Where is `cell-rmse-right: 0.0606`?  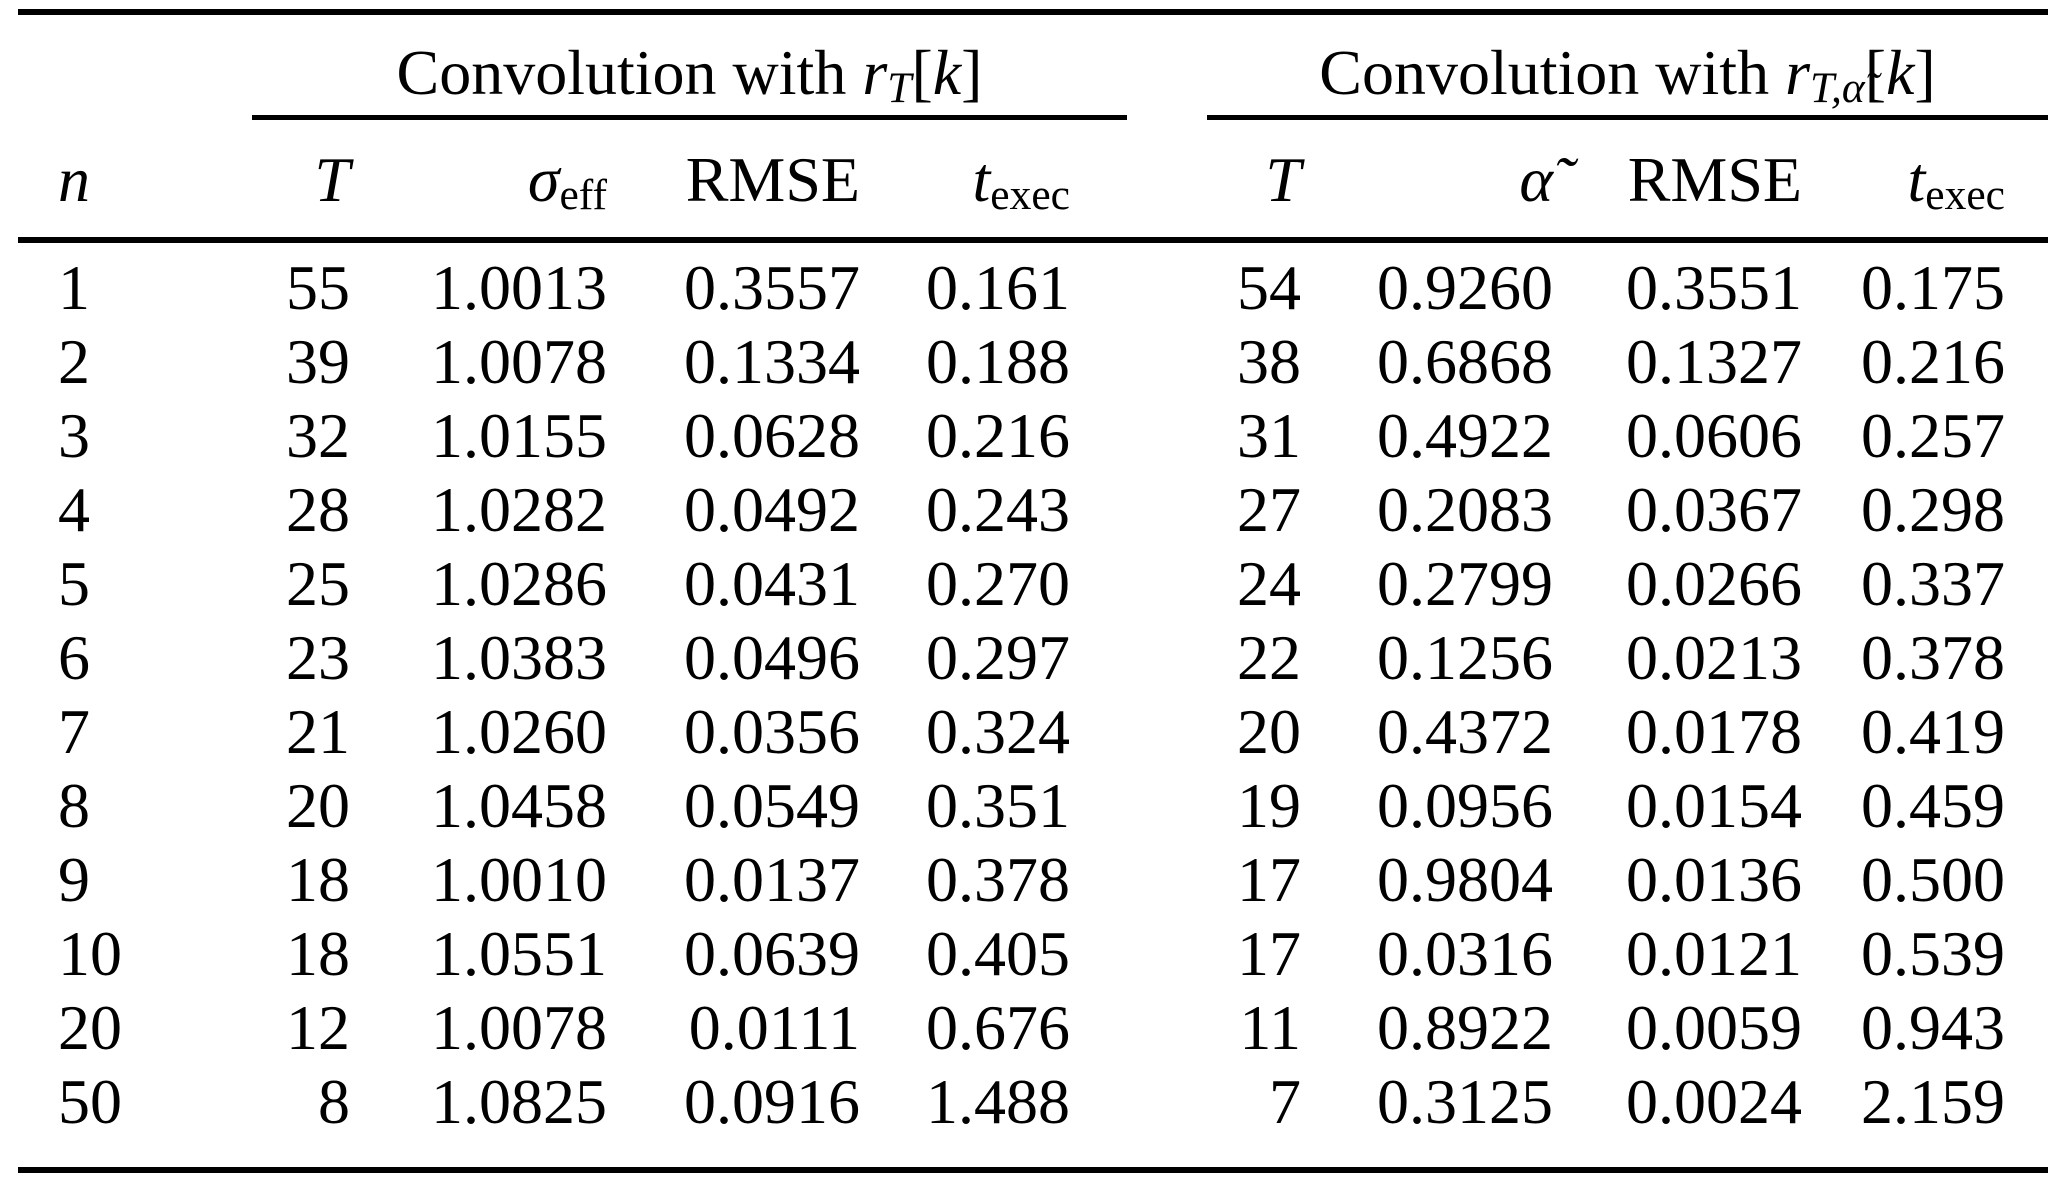
cell-rmse-right: 0.0606 is located at coordinates (1714, 435).